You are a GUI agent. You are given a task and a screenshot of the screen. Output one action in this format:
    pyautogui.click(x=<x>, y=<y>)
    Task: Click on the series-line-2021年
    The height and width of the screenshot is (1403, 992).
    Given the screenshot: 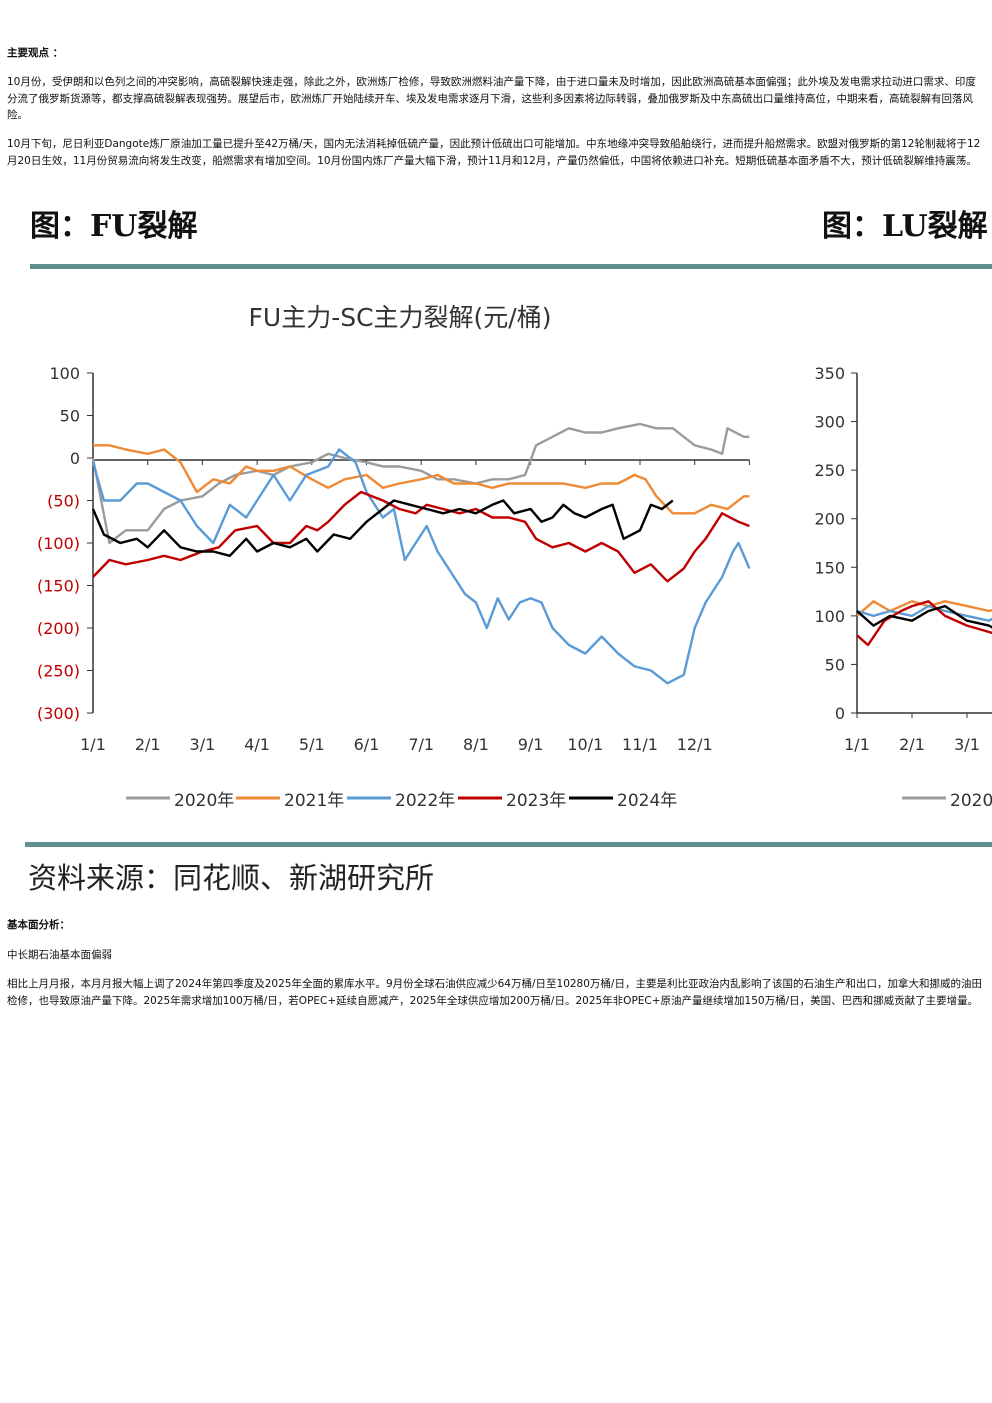 What is the action you would take?
    pyautogui.click(x=421, y=479)
    